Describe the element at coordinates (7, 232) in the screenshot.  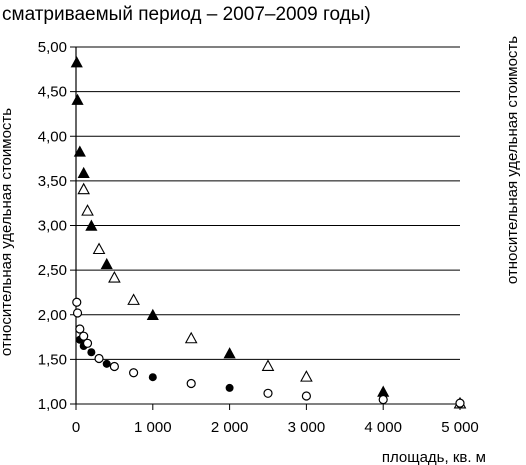
I see `y-axis-label: относительная удельная стоимость` at that location.